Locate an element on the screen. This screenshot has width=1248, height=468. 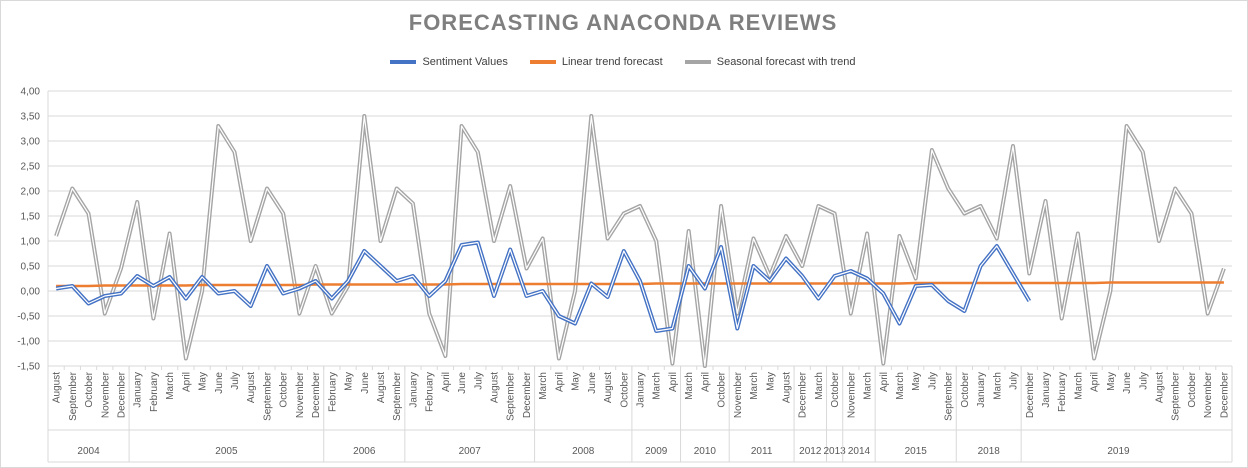
y-tick-label: 1,00 is located at coordinates (31, 242).